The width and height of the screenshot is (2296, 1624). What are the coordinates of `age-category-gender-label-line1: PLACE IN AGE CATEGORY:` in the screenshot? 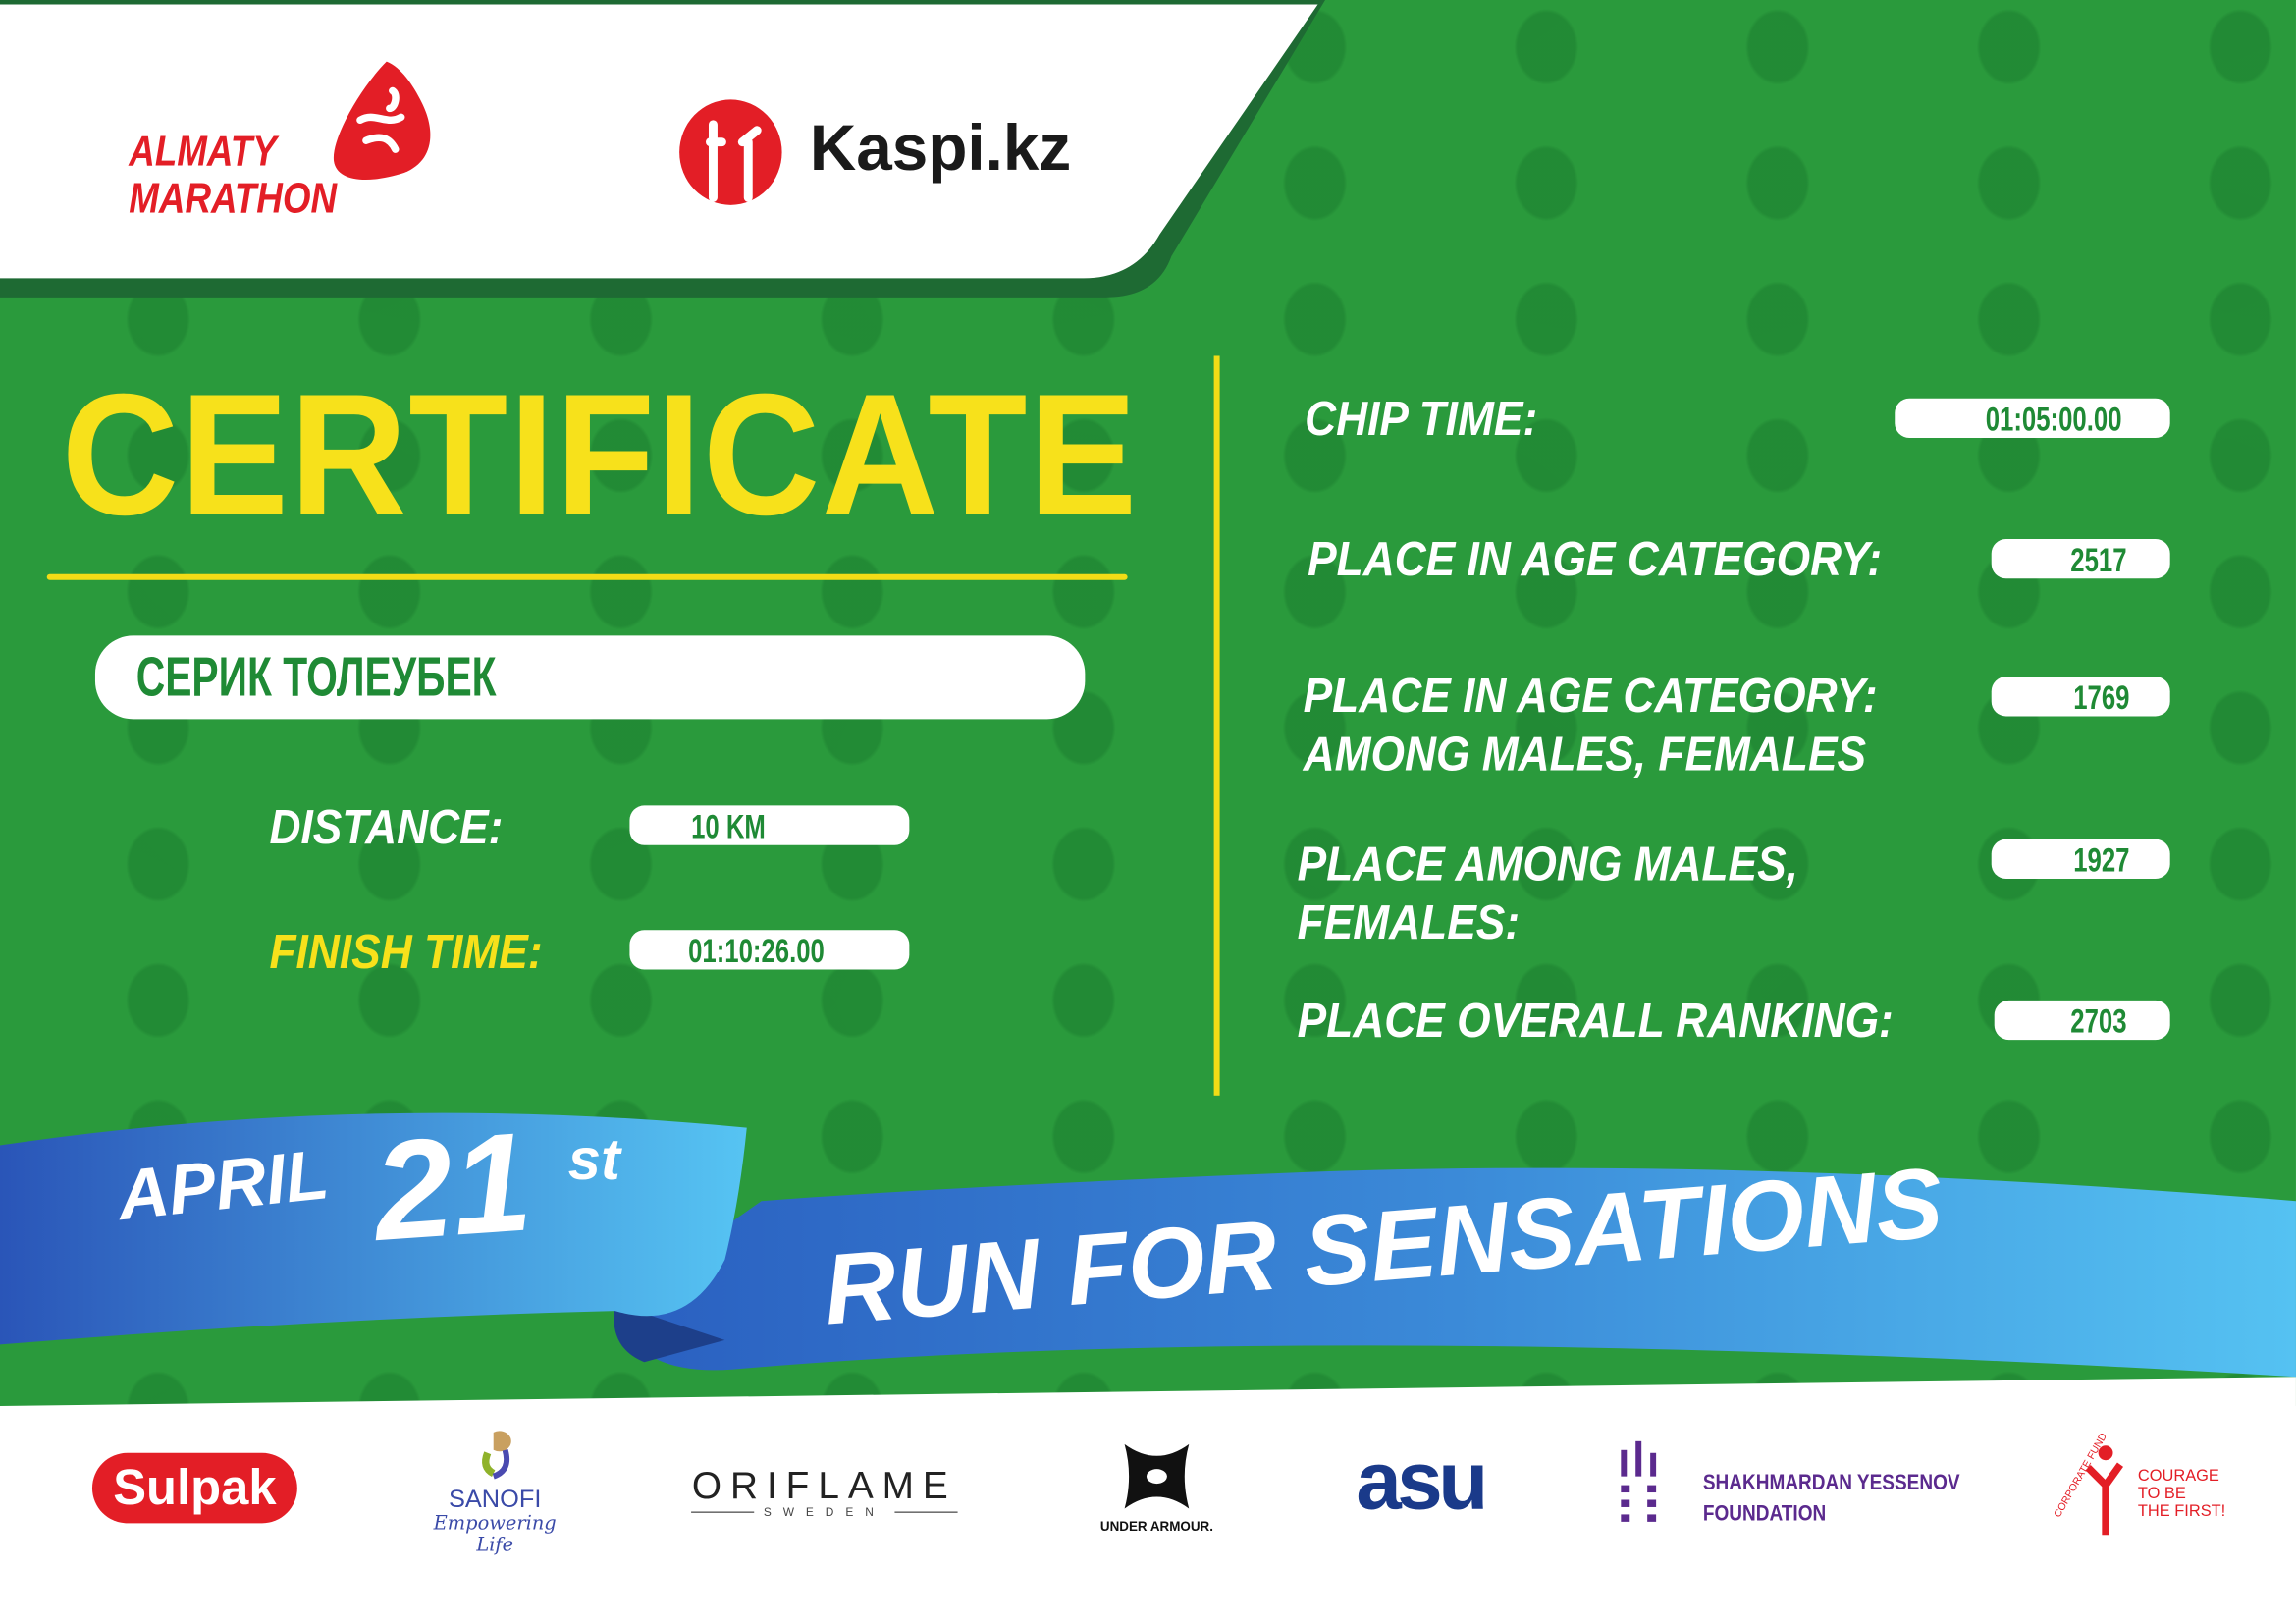 It's located at (1591, 695).